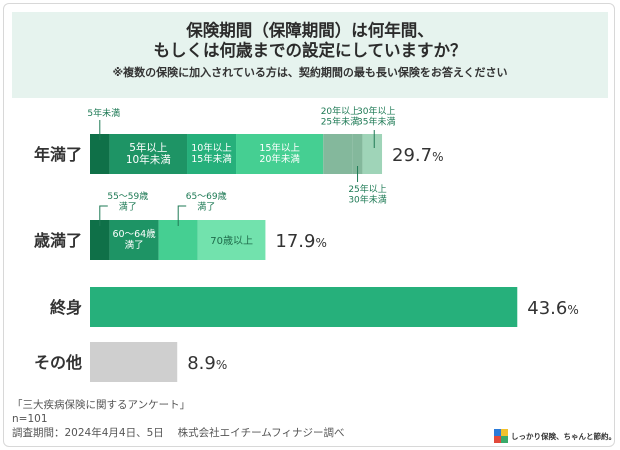 This screenshot has width=620, height=450. I want to click on category-label: 歳満了, so click(58, 240).